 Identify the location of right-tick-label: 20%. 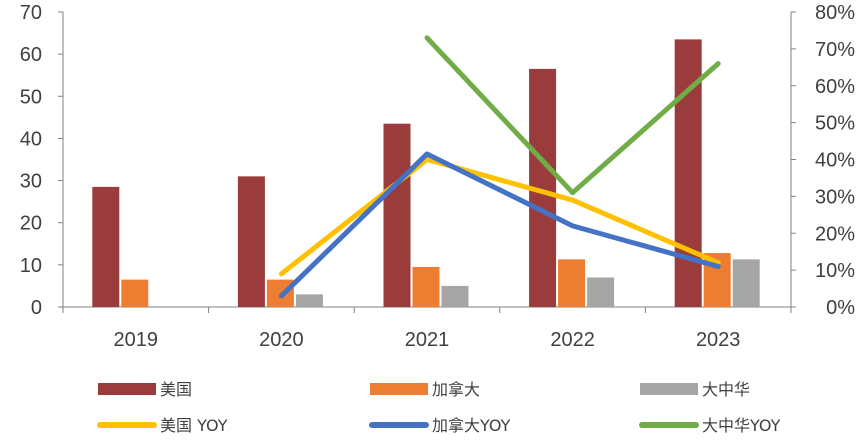
(835, 234).